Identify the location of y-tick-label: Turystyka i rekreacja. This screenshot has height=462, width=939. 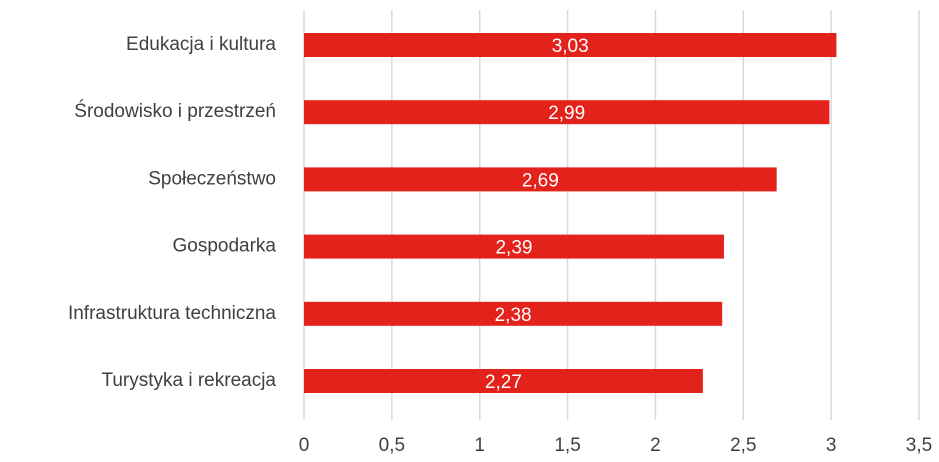
(188, 380).